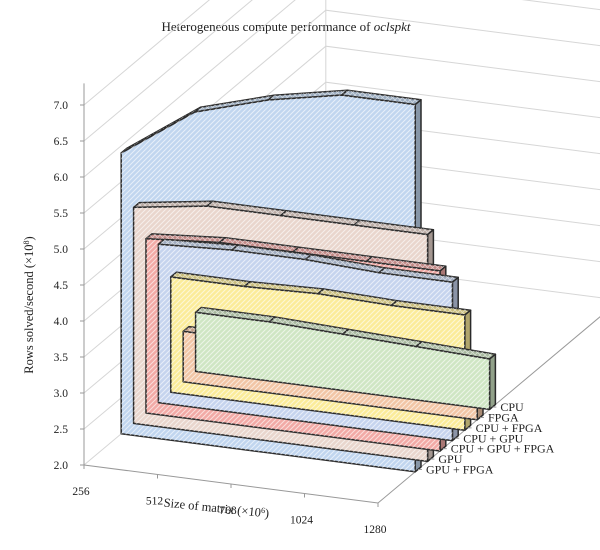 Image resolution: width=600 pixels, height=550 pixels. What do you see at coordinates (375, 530) in the screenshot?
I see `x-tick-label: 1280` at bounding box center [375, 530].